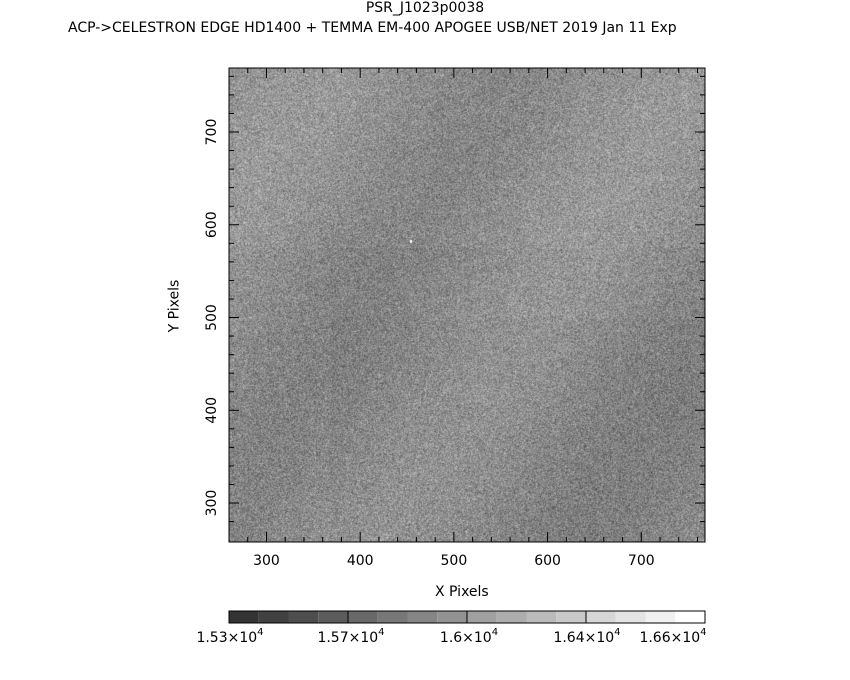  Describe the element at coordinates (212, 317) in the screenshot. I see `y-tick-label: 500` at that location.